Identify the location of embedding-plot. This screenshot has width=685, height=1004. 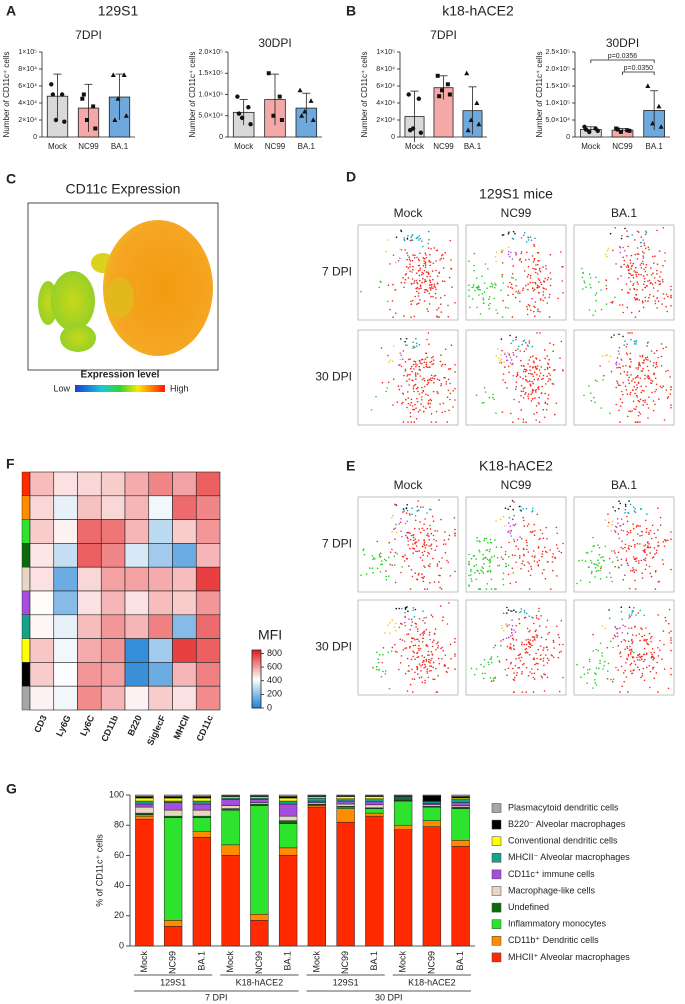
(624, 647).